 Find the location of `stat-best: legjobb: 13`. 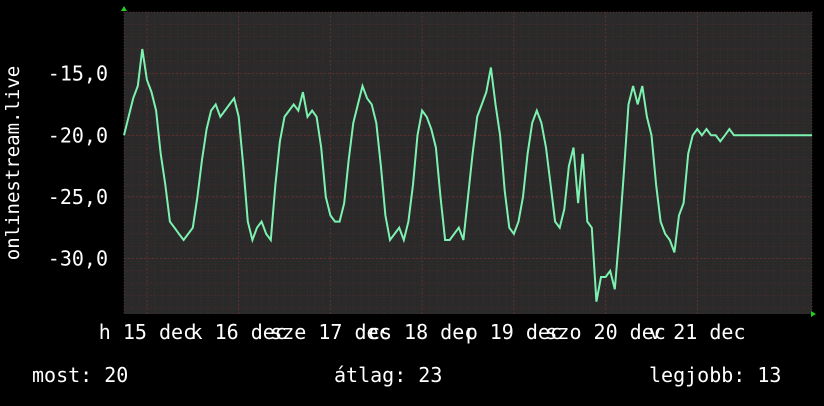

stat-best: legjobb: 13 is located at coordinates (715, 375).